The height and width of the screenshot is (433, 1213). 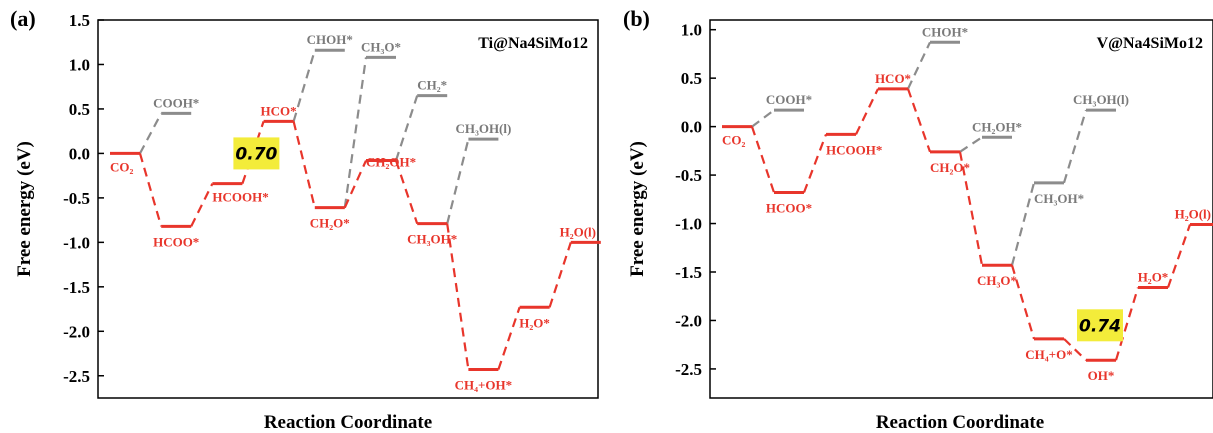 What do you see at coordinates (432, 85) in the screenshot?
I see `species-label: CH₂*` at bounding box center [432, 85].